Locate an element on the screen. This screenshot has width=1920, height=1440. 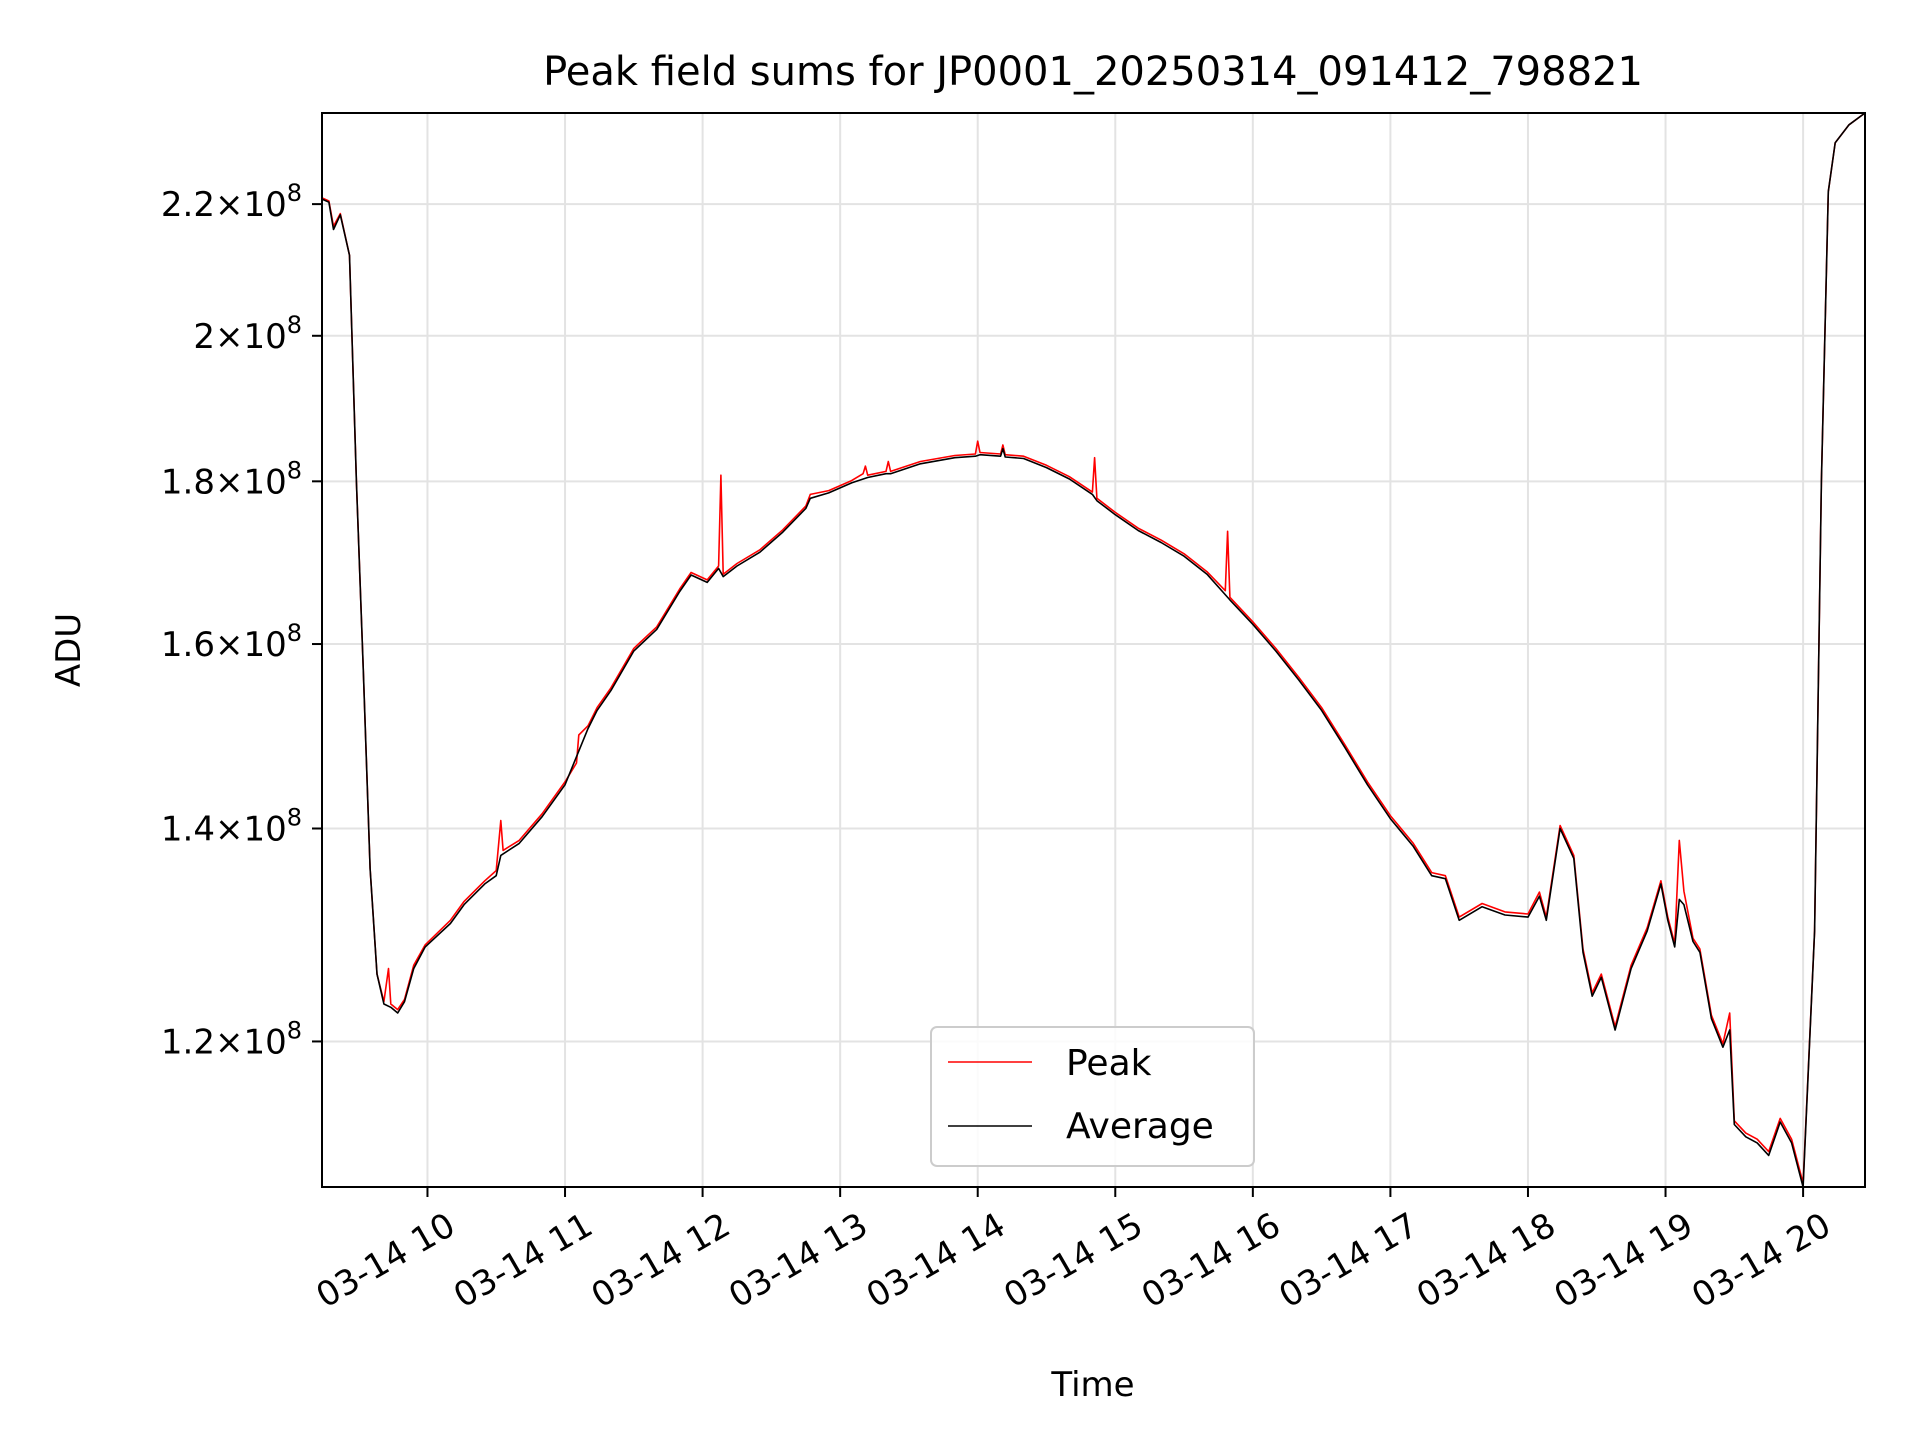
y-tick-mantissa: 1.4 is located at coordinates (188, 830).